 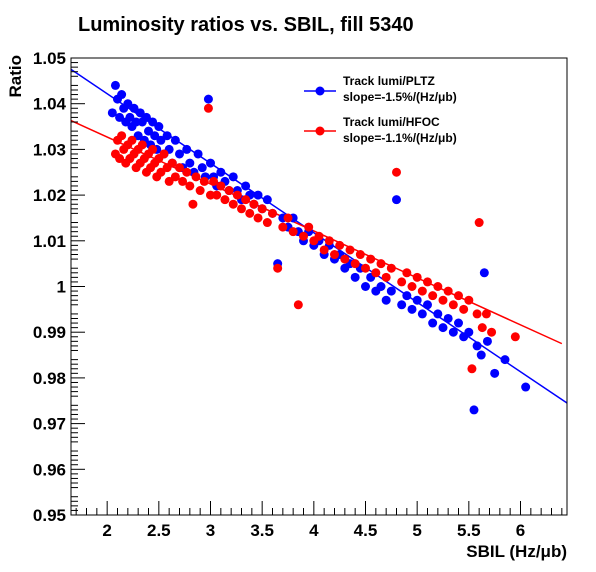 I want to click on y-tick-label: 0.95, so click(x=49, y=515).